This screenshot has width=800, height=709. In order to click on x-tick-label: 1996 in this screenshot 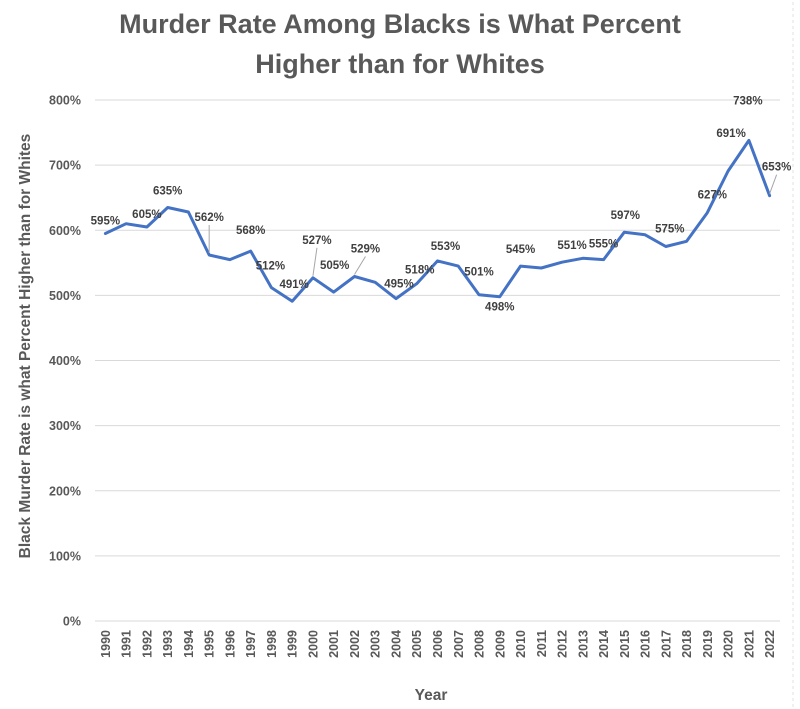, I will do `click(230, 644)`.